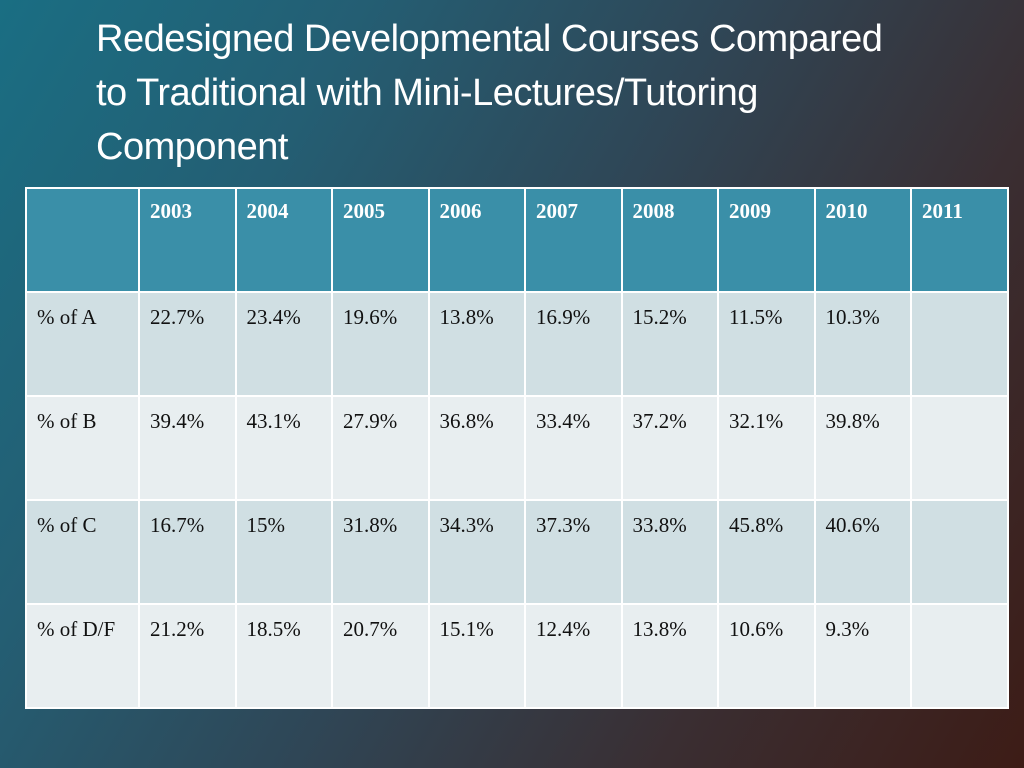 This screenshot has height=768, width=1024. Describe the element at coordinates (862, 656) in the screenshot. I see `table-cell: 9.3%` at that location.